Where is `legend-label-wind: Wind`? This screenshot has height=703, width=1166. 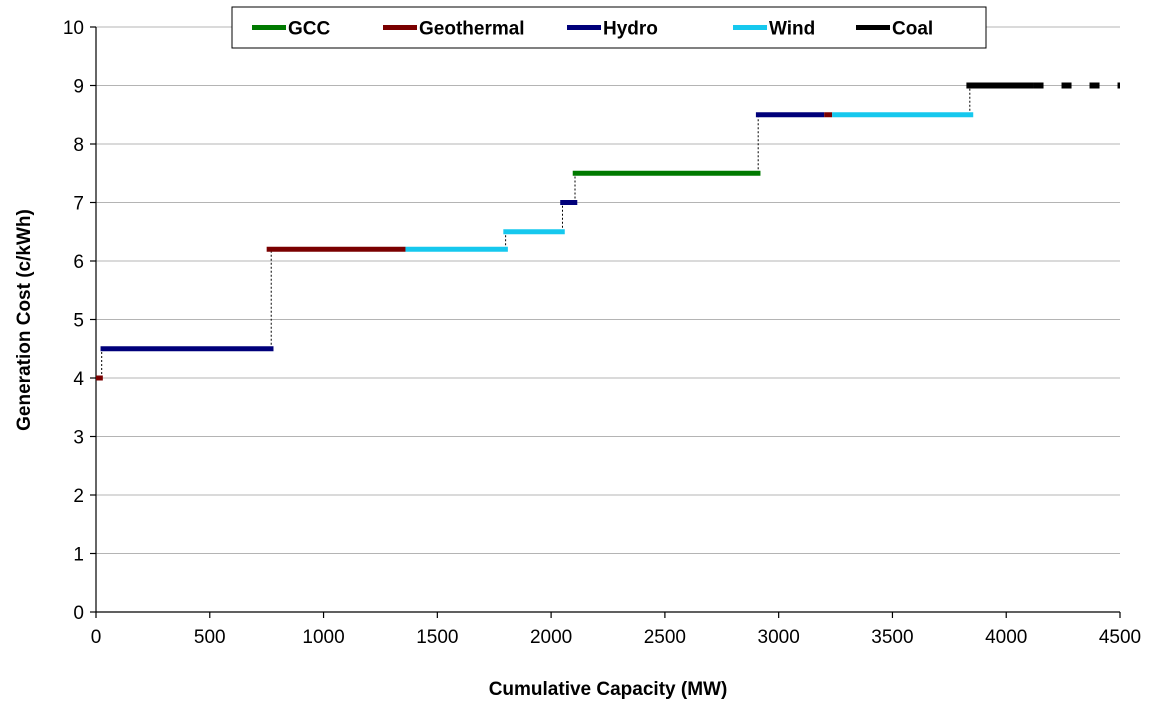 legend-label-wind: Wind is located at coordinates (792, 29).